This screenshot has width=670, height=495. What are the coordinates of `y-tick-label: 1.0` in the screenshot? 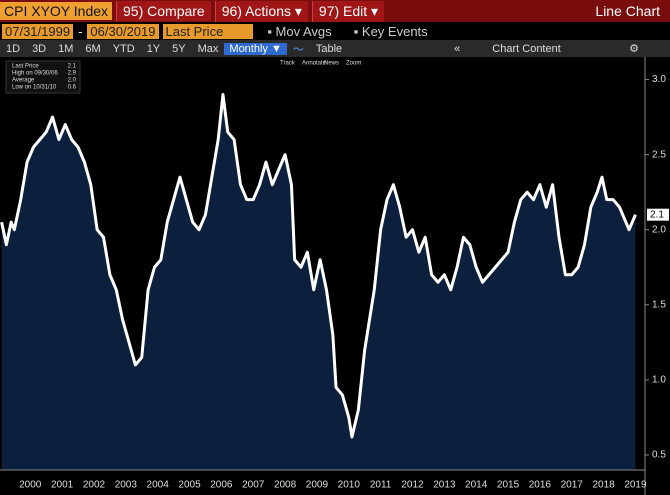 It's located at (659, 380).